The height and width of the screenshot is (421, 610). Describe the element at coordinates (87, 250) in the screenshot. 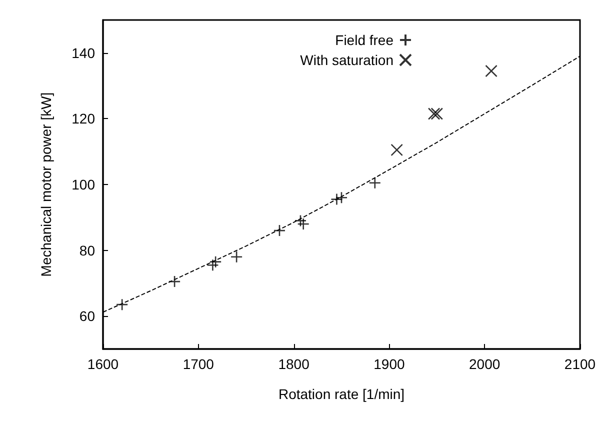

I see `y-tick-label: 80` at that location.